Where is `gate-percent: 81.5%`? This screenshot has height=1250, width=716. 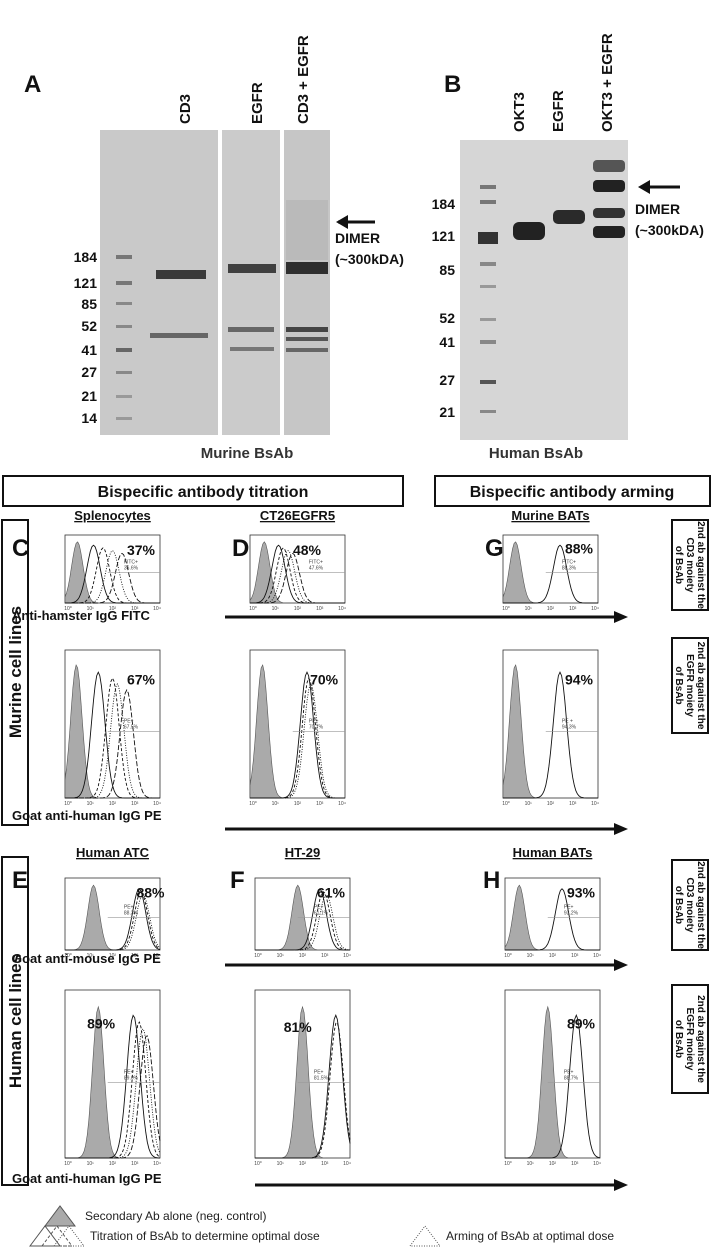
gate-percent: 81.5% is located at coordinates (321, 1078).